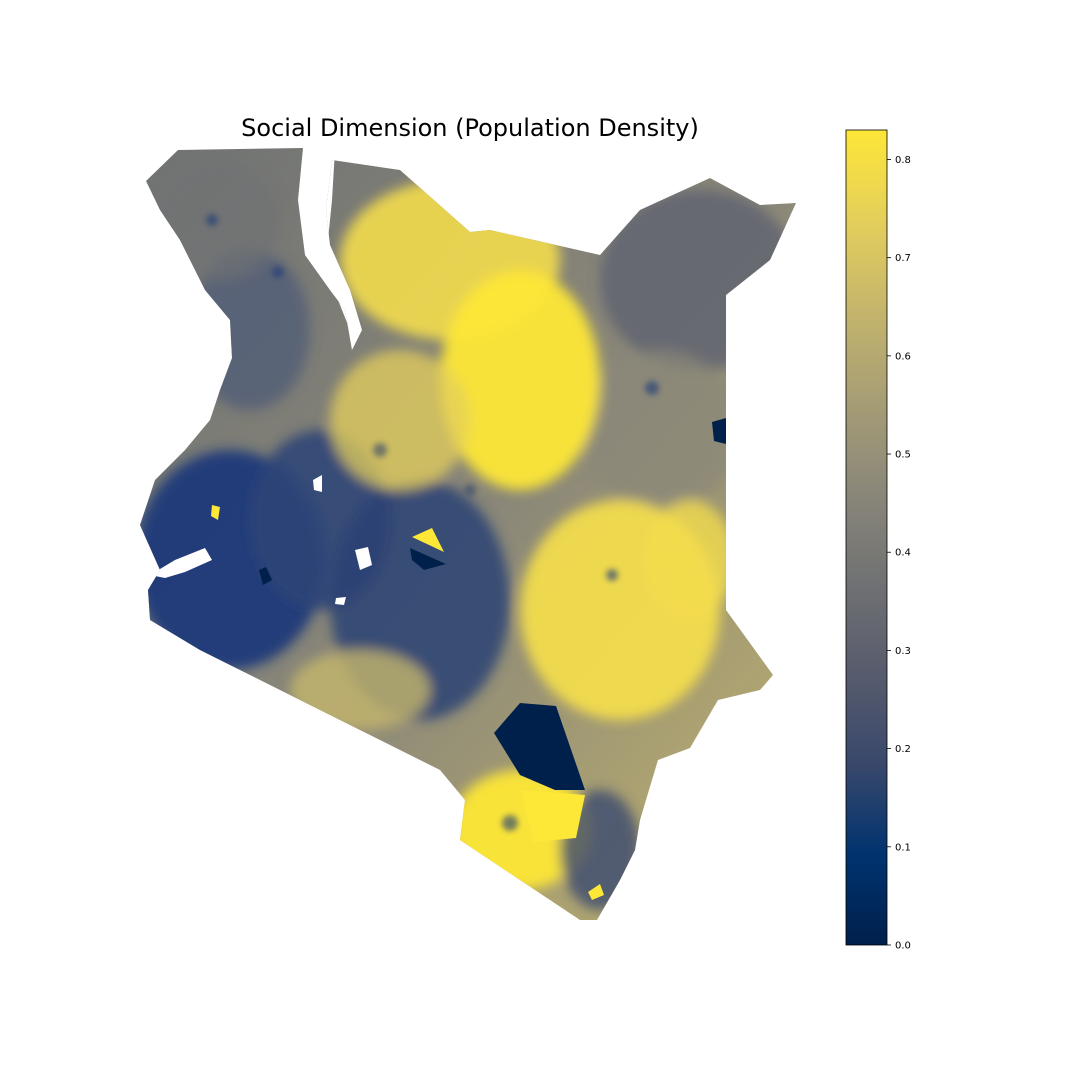 This screenshot has height=1080, width=1080. What do you see at coordinates (470, 128) in the screenshot?
I see `map-title: Social Dimension (Population Density)` at bounding box center [470, 128].